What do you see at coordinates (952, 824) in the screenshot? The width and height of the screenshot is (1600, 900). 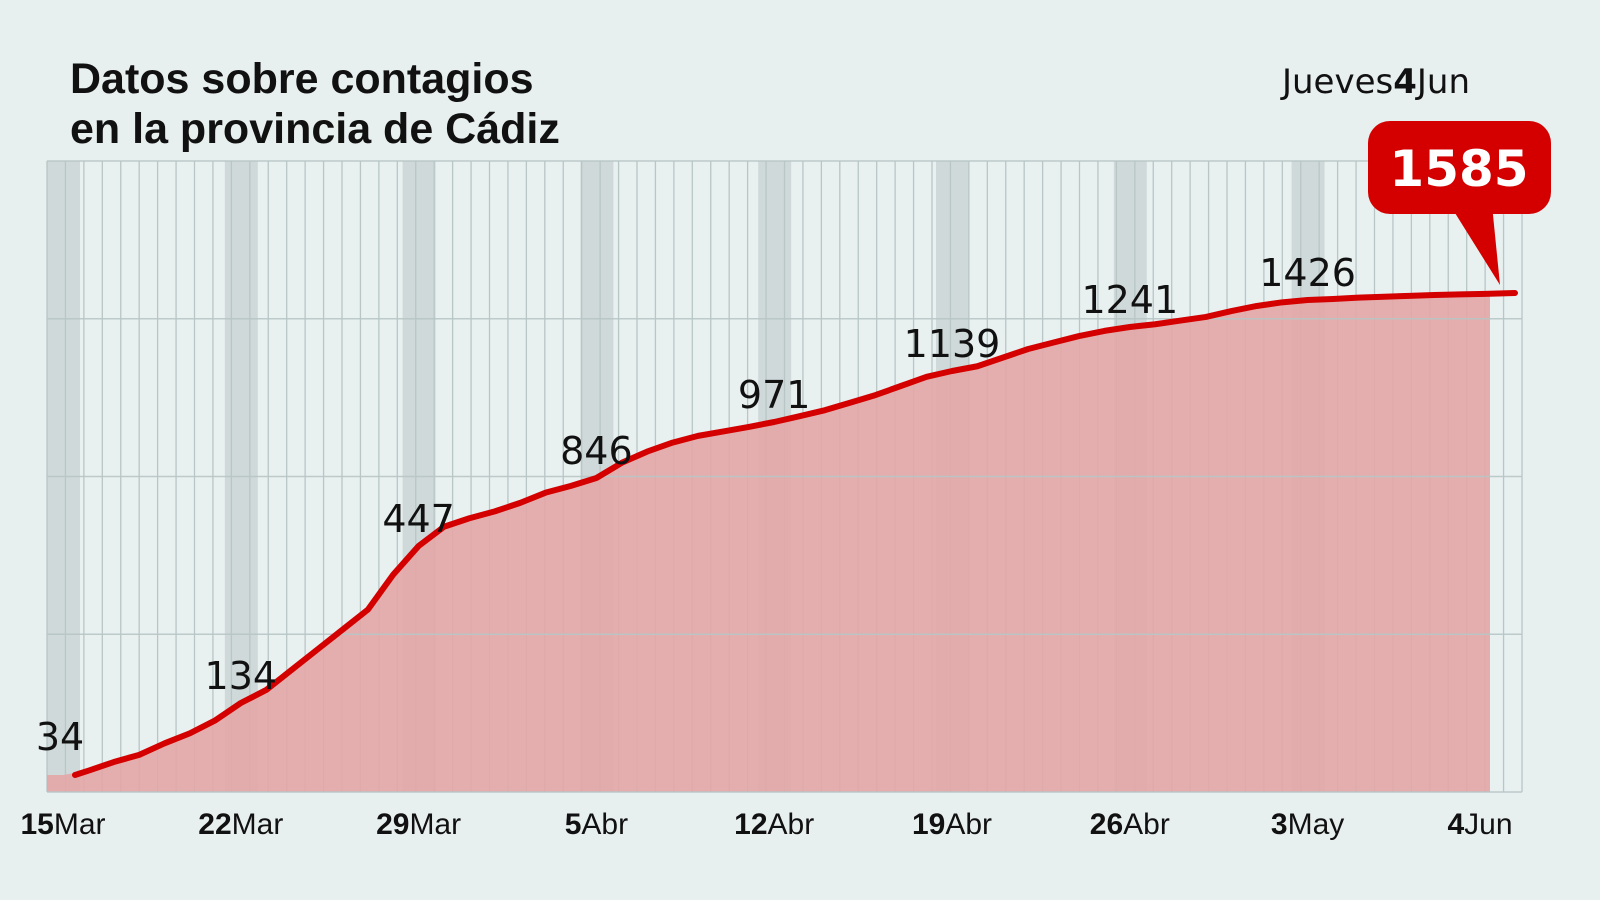 I see `x-tick-label: 19Abr` at bounding box center [952, 824].